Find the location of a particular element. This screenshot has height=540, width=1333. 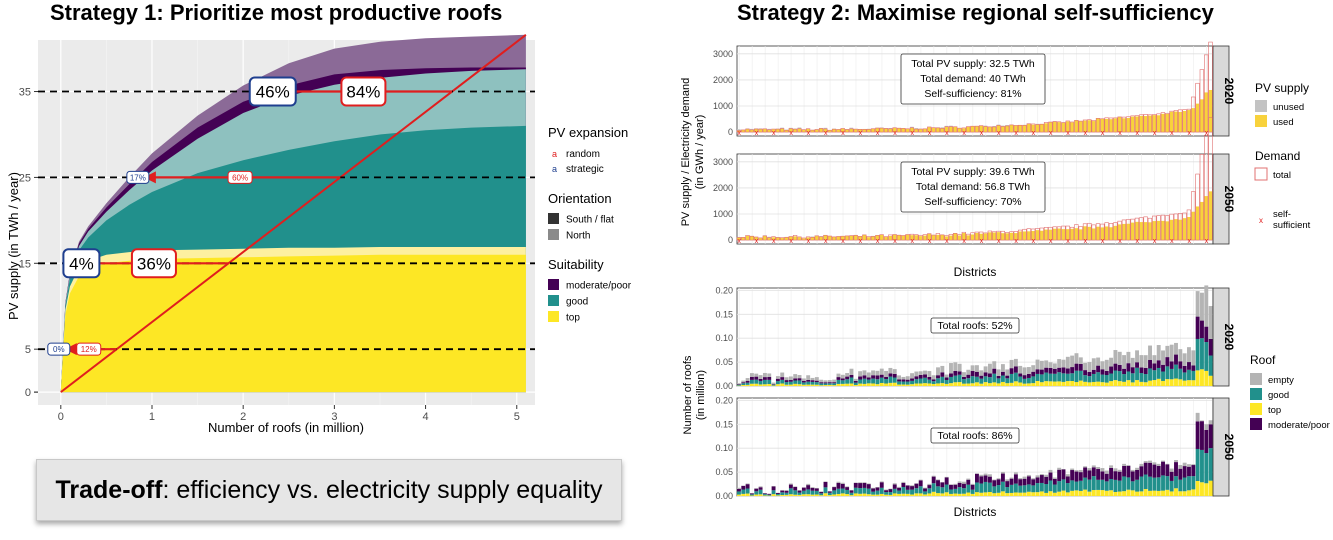

x-tick-label: 5 is located at coordinates (517, 417).